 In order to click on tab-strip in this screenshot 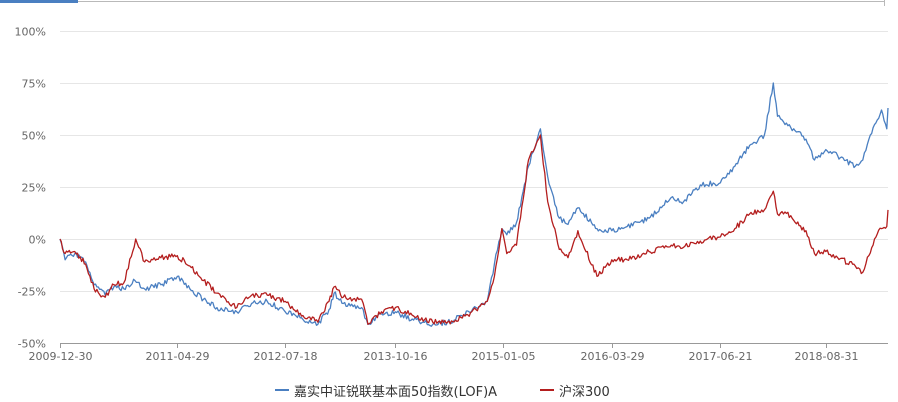, I will do `click(449, 3)`.